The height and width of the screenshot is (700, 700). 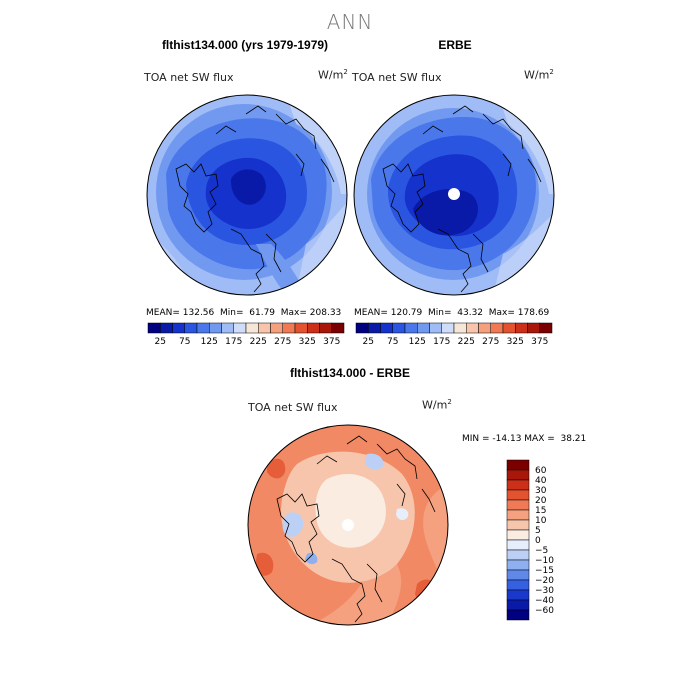 What do you see at coordinates (544, 581) in the screenshot?
I see `diff-colorbar-tick-label: −20` at bounding box center [544, 581].